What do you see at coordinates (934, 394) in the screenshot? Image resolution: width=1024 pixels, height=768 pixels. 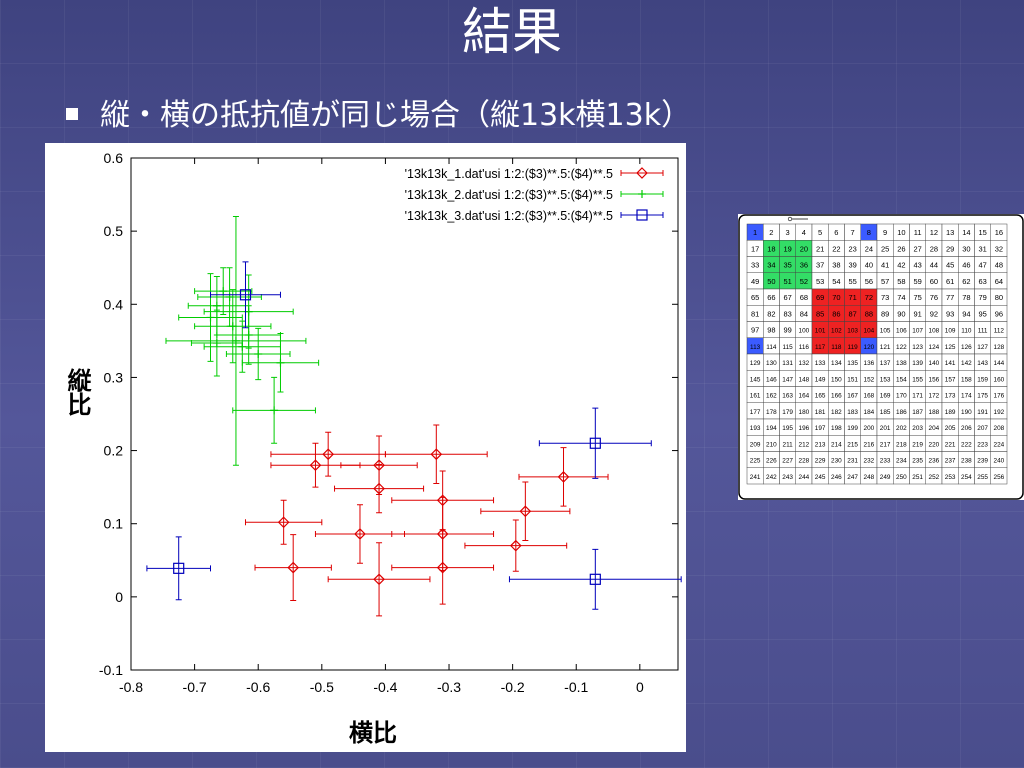 I see `grid-cell: 172` at bounding box center [934, 394].